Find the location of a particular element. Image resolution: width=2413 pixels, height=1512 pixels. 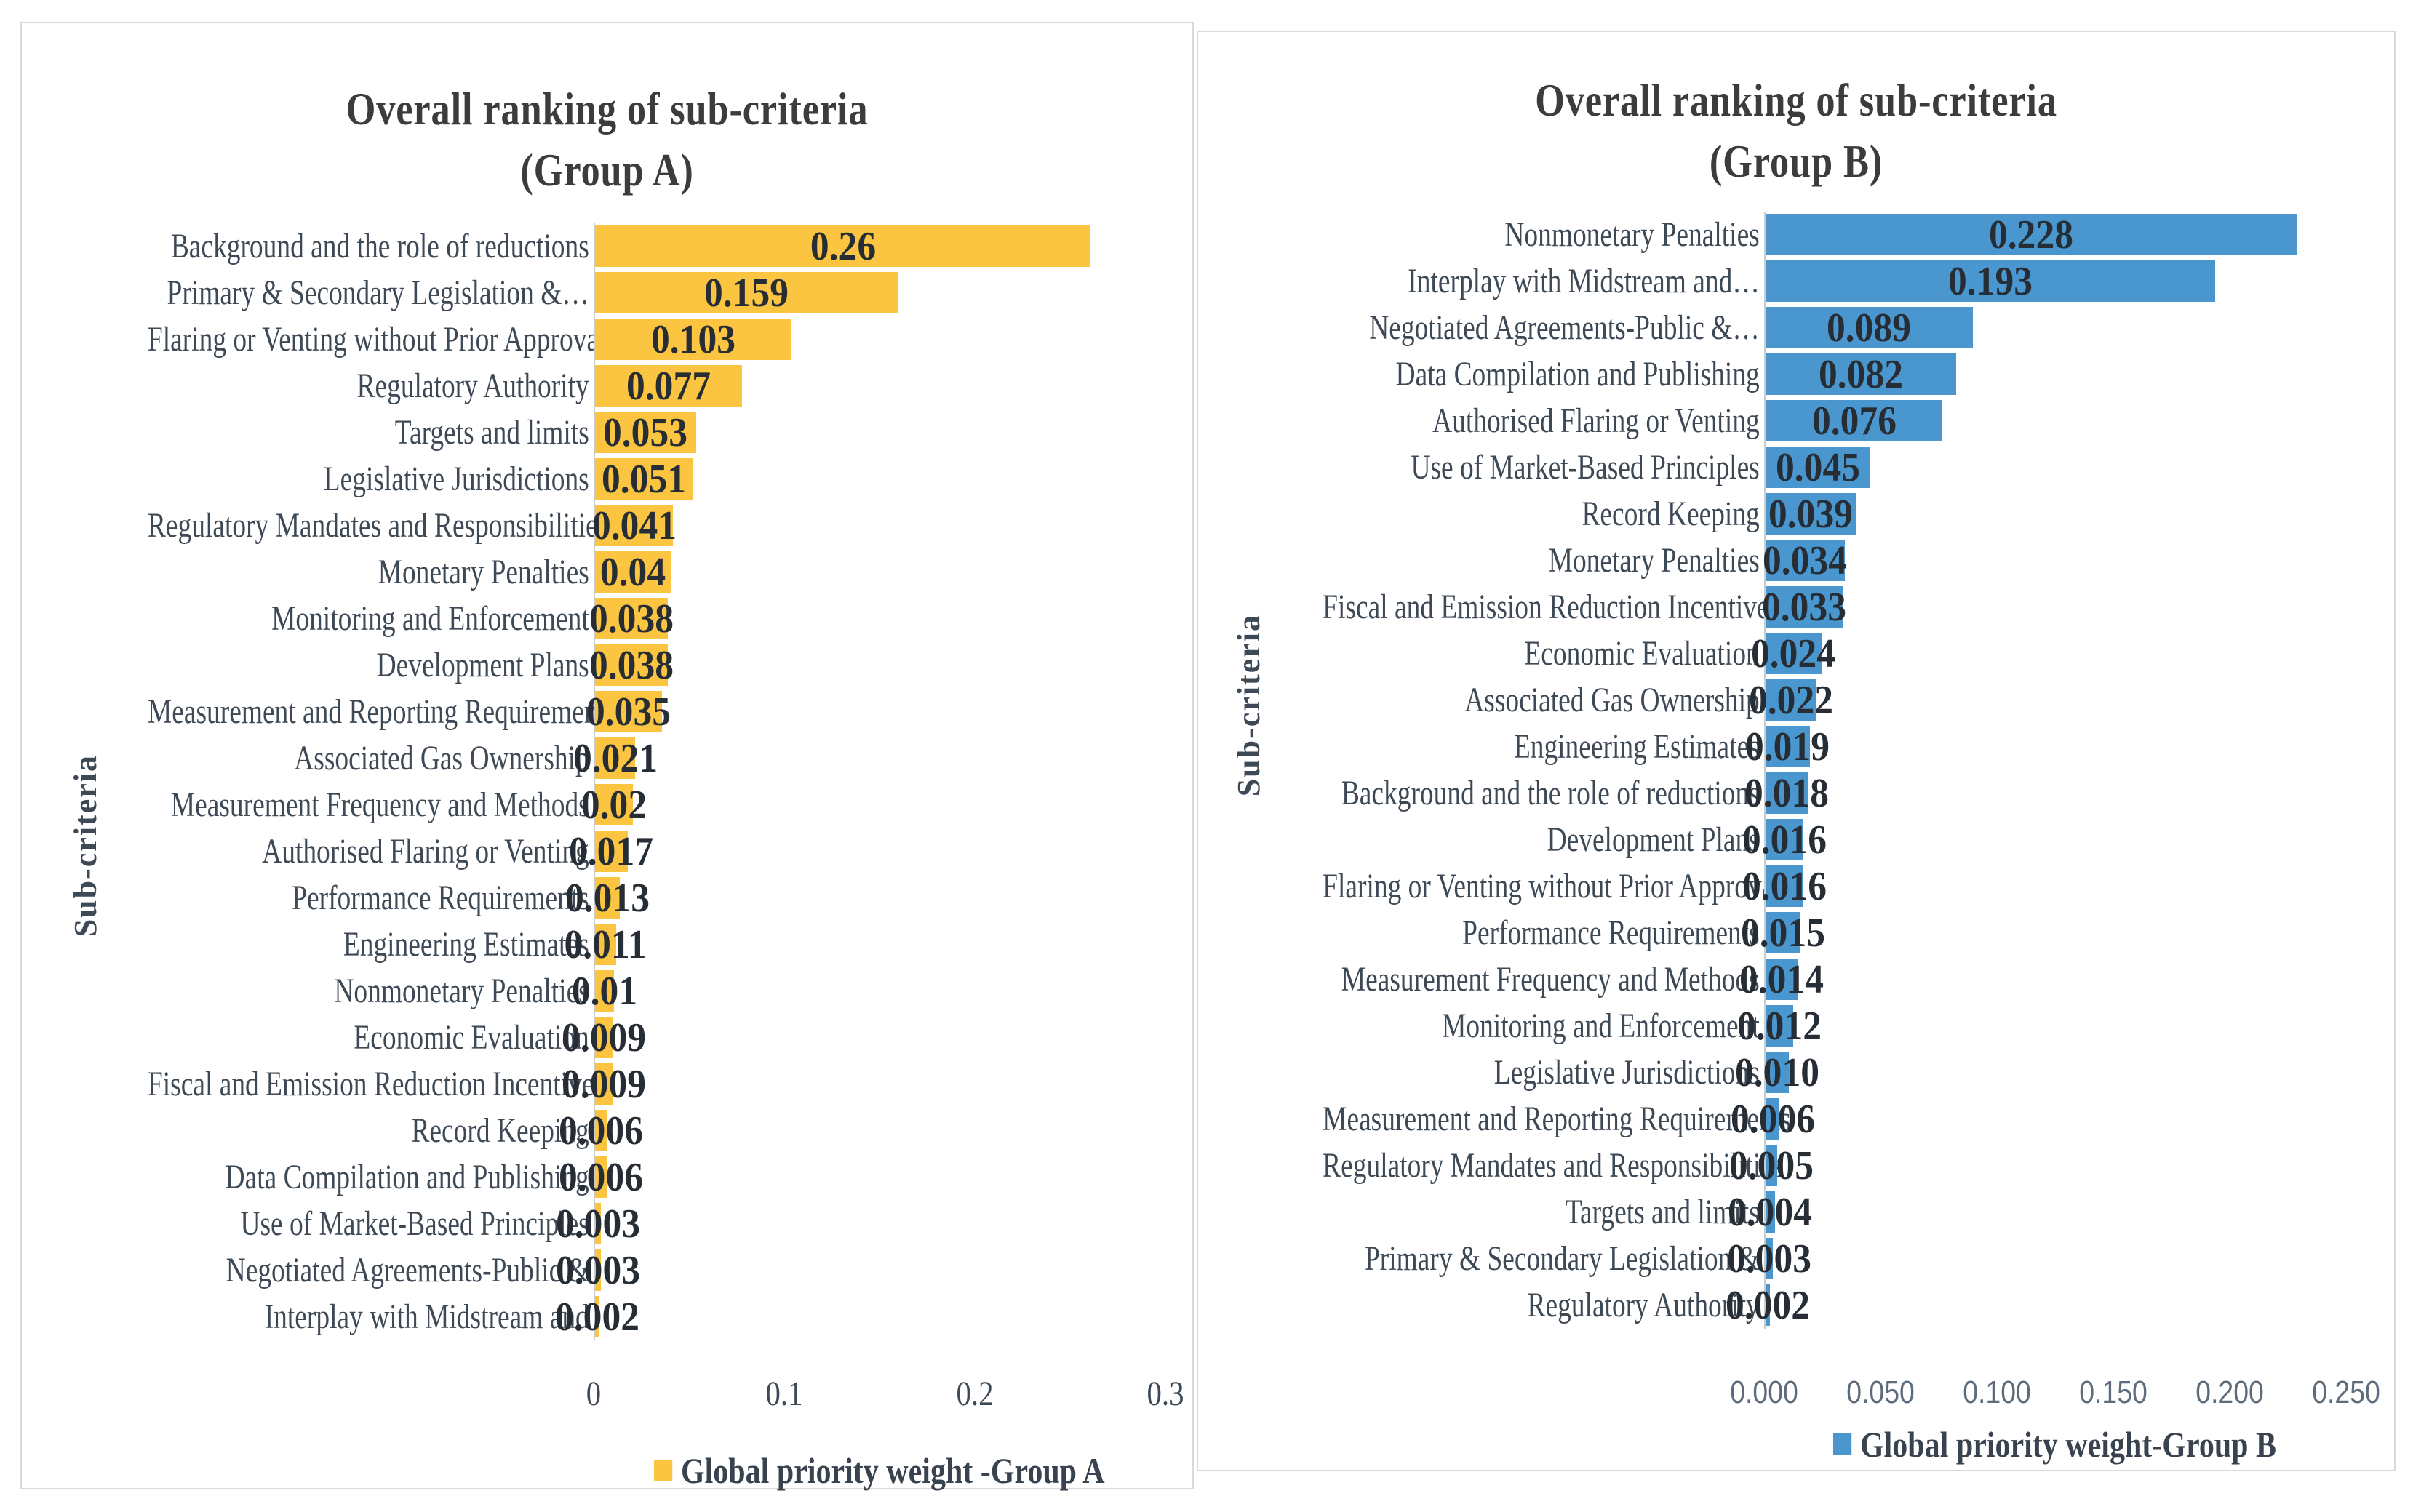

category-label: Regulatory Mandates and Responsibilities is located at coordinates (1553, 1165).